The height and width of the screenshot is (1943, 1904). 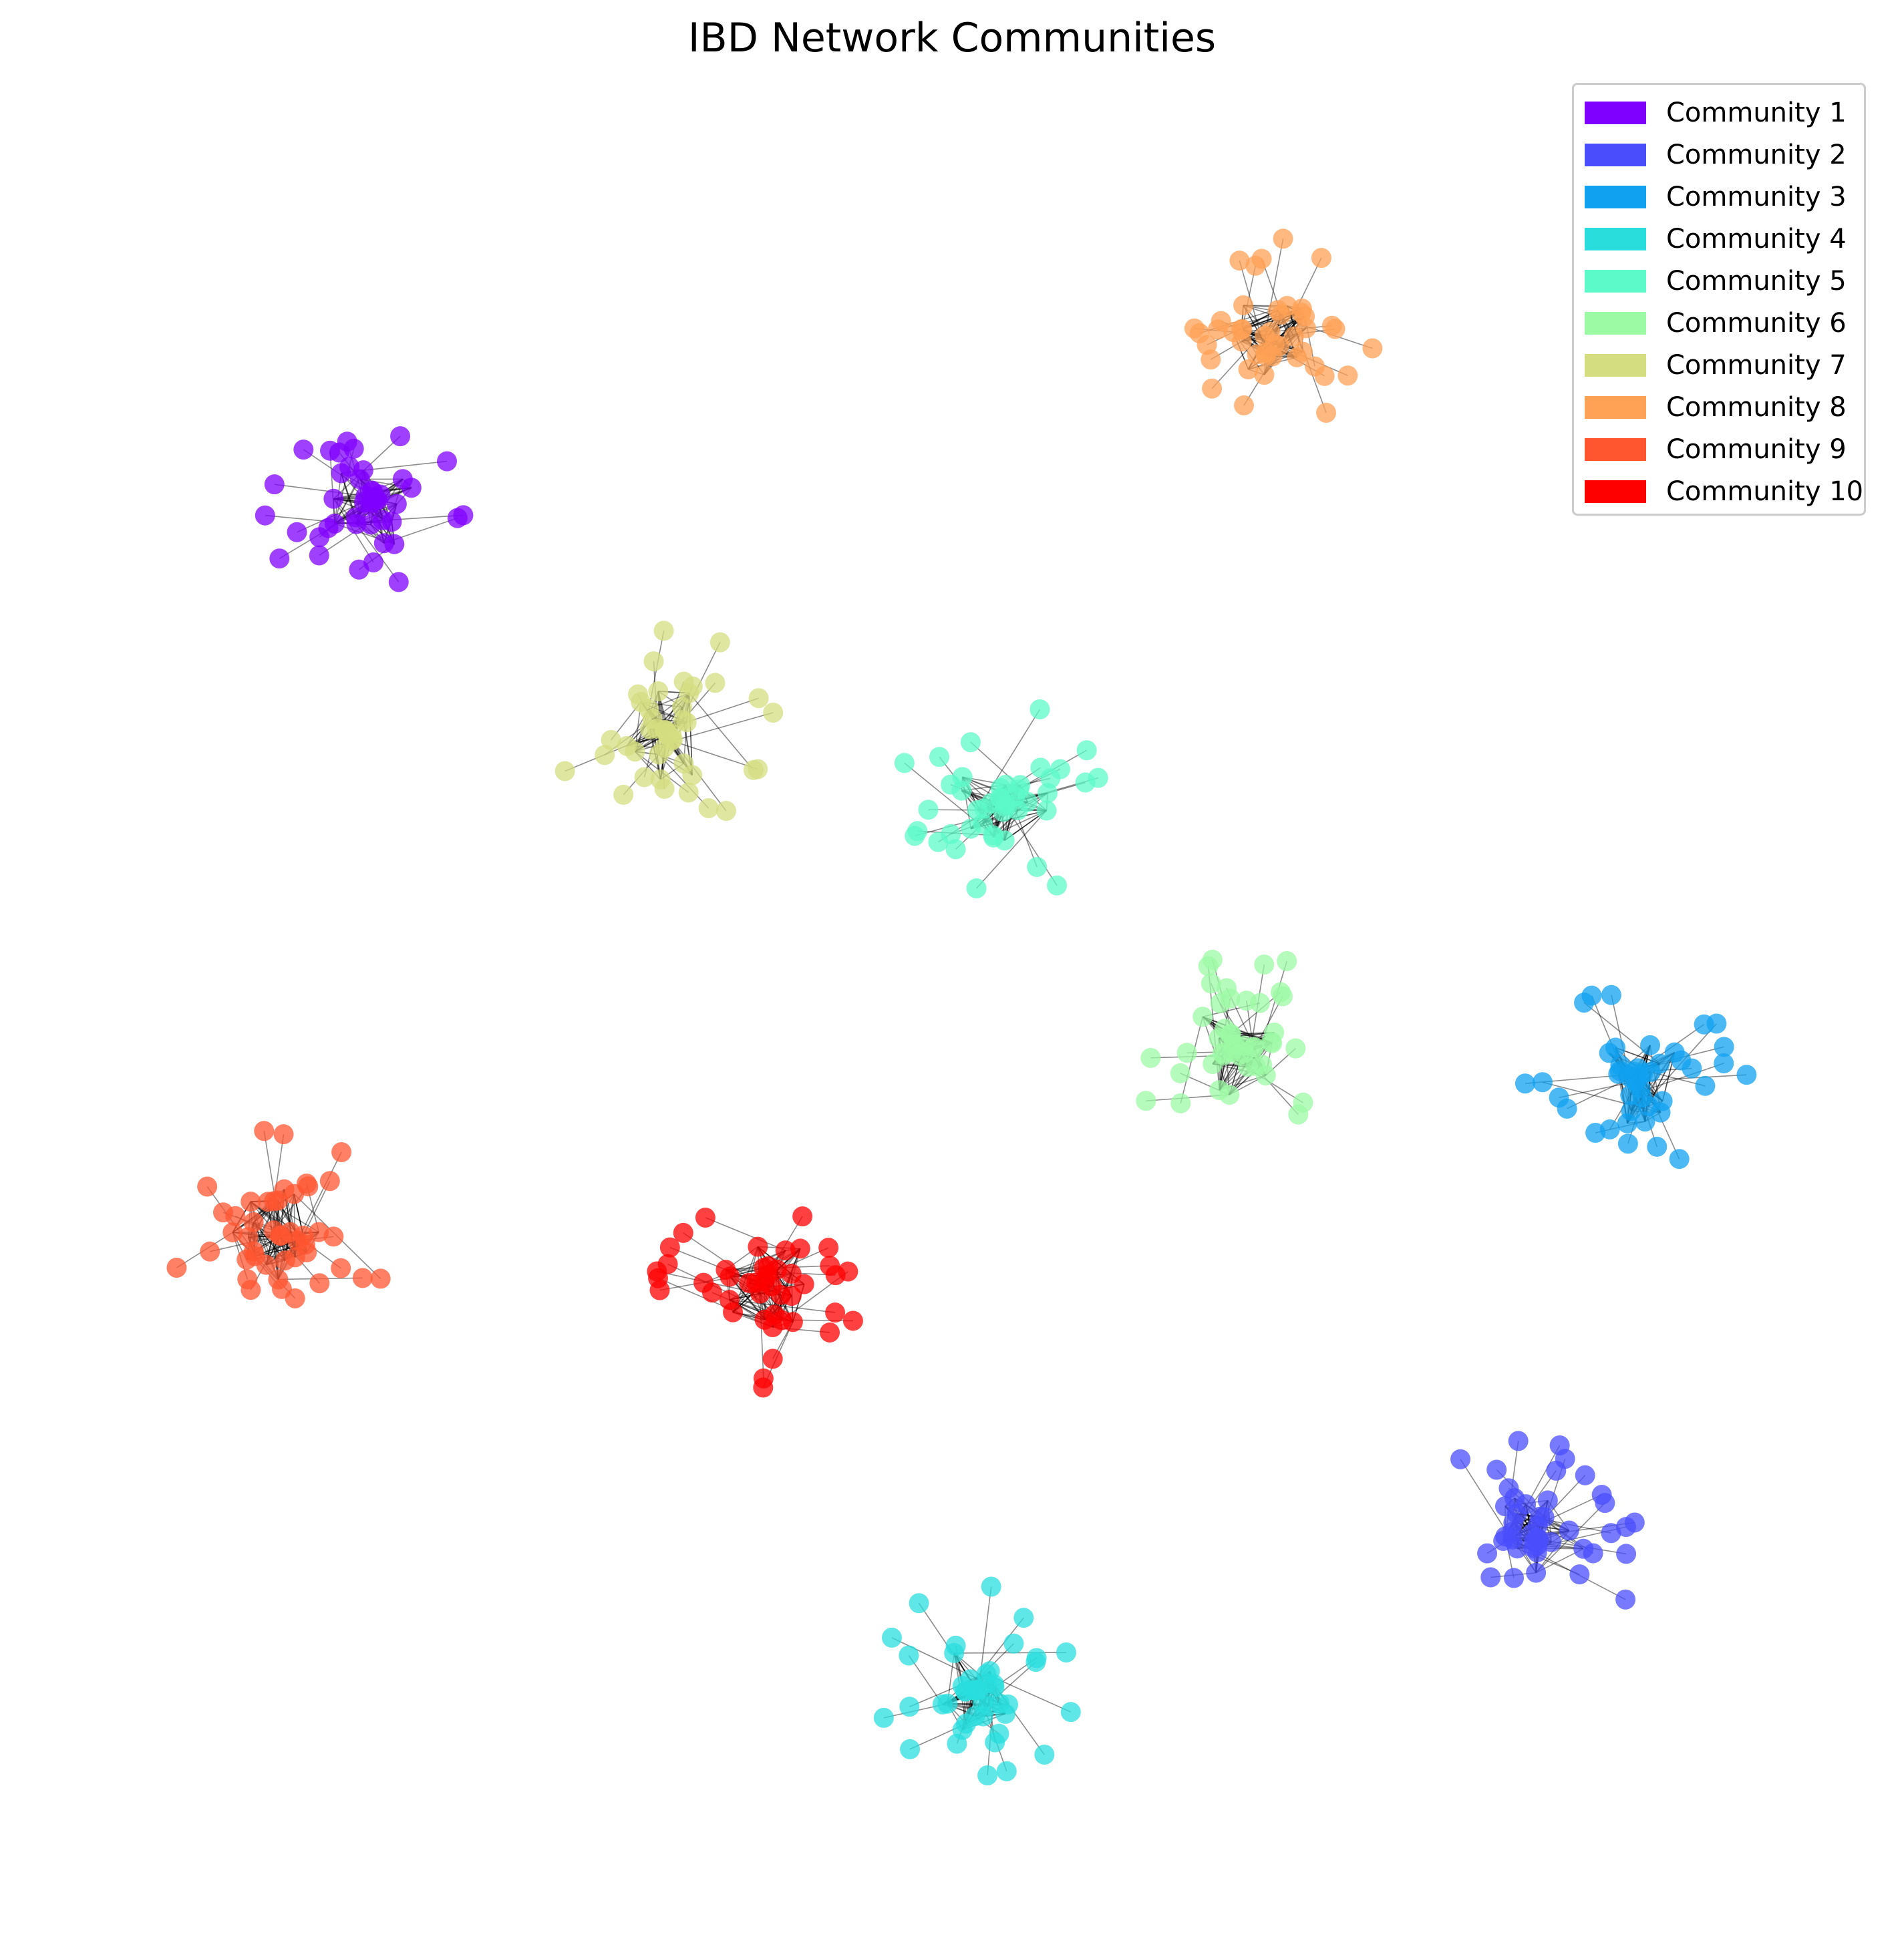 I want to click on legend-item: Community 2, so click(x=1716, y=155).